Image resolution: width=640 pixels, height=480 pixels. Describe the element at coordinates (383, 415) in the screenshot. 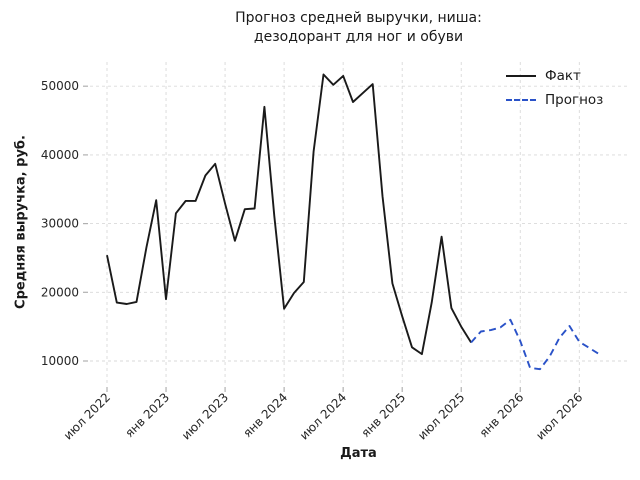

I see `x-tick-label: янв 2025` at that location.